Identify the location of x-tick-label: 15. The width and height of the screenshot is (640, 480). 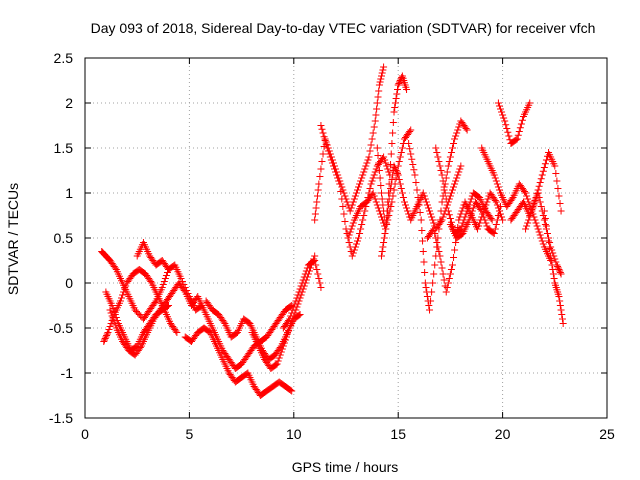
(398, 434).